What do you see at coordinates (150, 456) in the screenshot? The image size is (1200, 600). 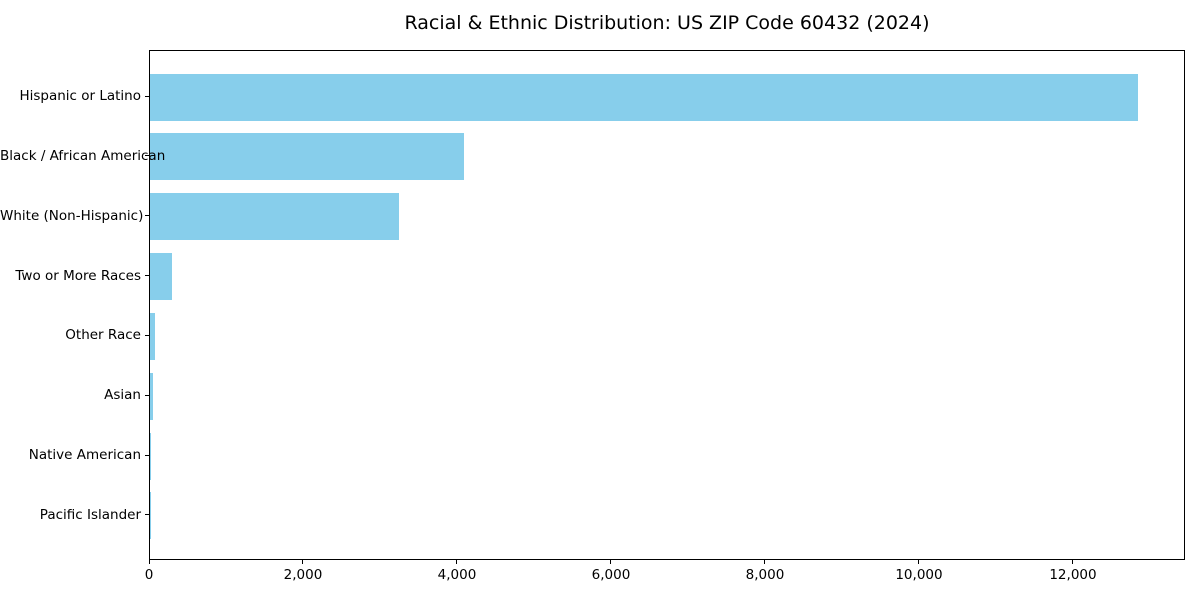 I see `bar-native-american` at bounding box center [150, 456].